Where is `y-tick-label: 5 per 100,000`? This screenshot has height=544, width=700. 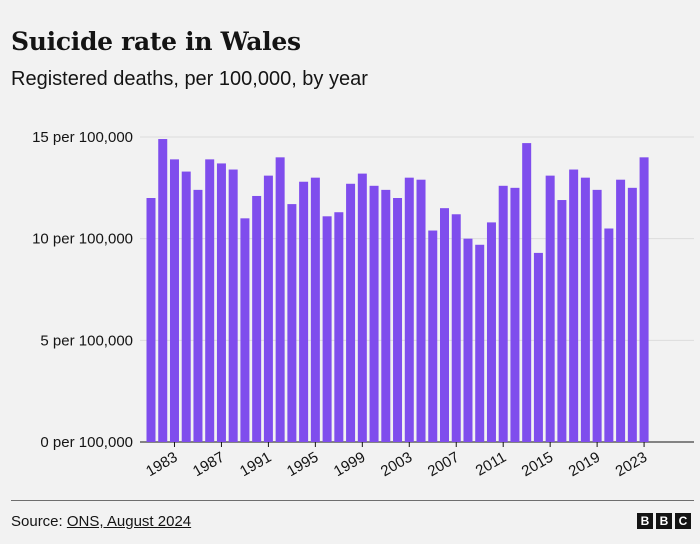 y-tick-label: 5 per 100,000 is located at coordinates (86, 340).